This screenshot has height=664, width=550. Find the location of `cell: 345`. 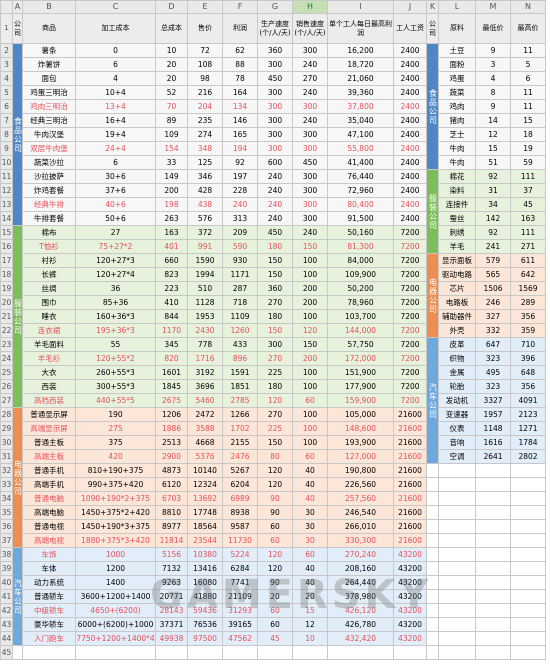

cell: 345 is located at coordinates (171, 344).